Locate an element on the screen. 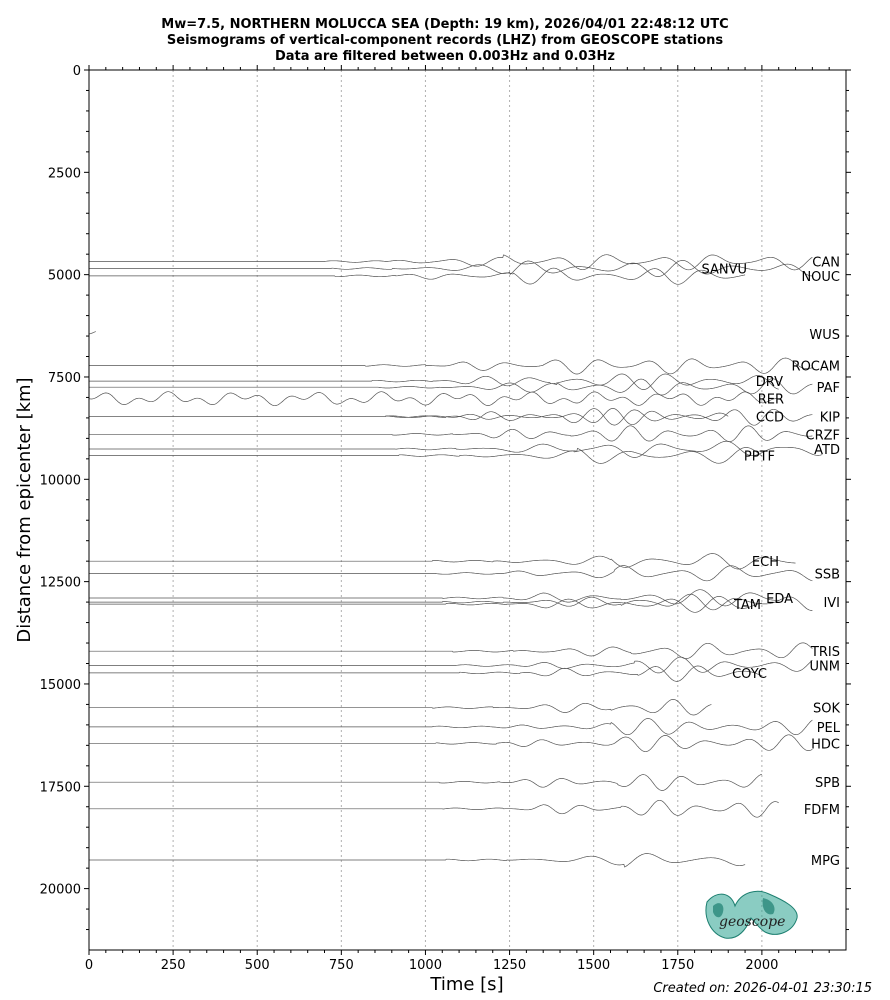  station-label-mpg: MPG is located at coordinates (825, 861).